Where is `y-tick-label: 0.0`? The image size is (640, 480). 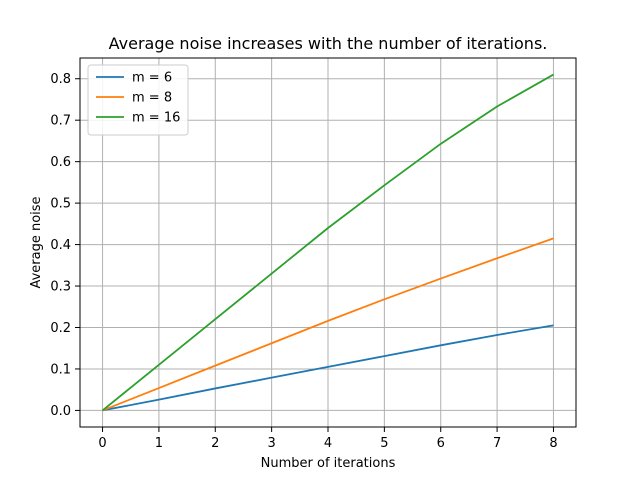 y-tick-label: 0.0 is located at coordinates (60, 411).